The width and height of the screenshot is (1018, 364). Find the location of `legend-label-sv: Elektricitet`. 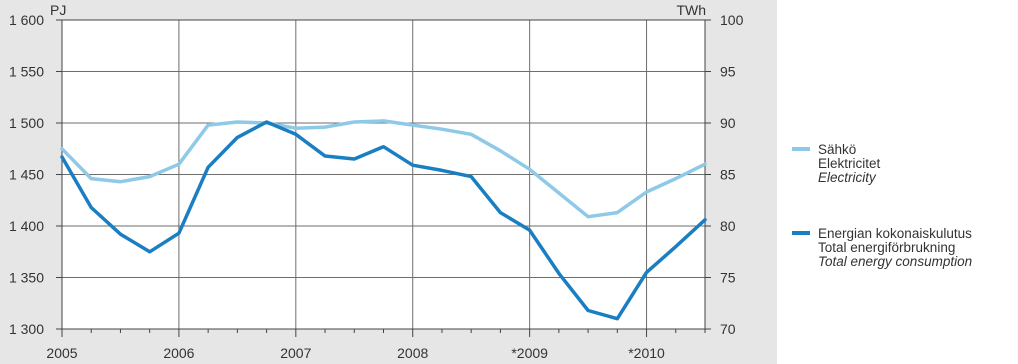

legend-label-sv: Elektricitet is located at coordinates (849, 163).